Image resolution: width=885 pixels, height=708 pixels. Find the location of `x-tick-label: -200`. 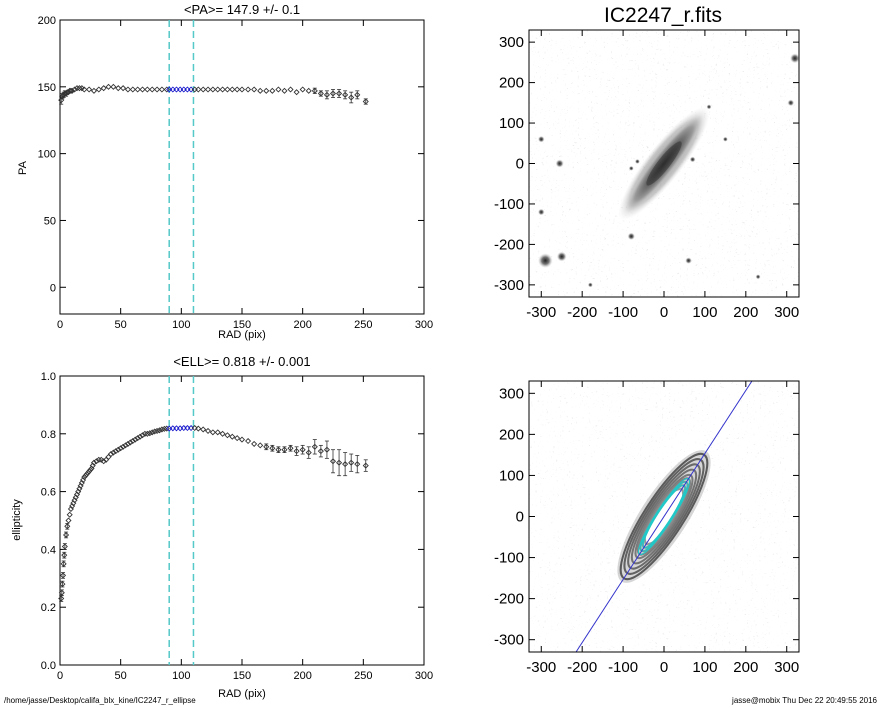

x-tick-label: -200 is located at coordinates (582, 312).